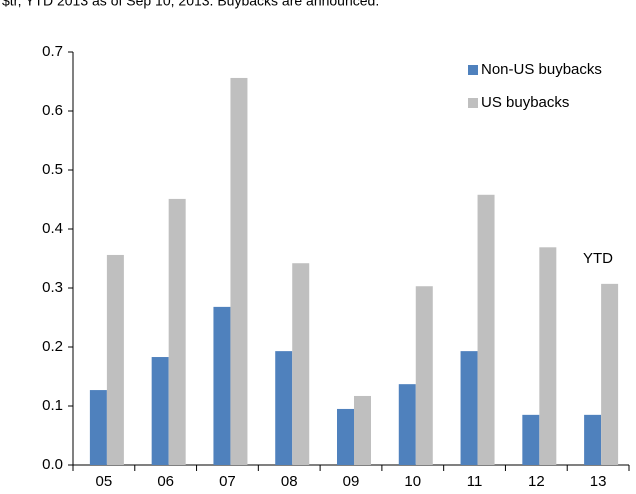  What do you see at coordinates (525, 102) in the screenshot?
I see `legend-label: US buybacks` at bounding box center [525, 102].